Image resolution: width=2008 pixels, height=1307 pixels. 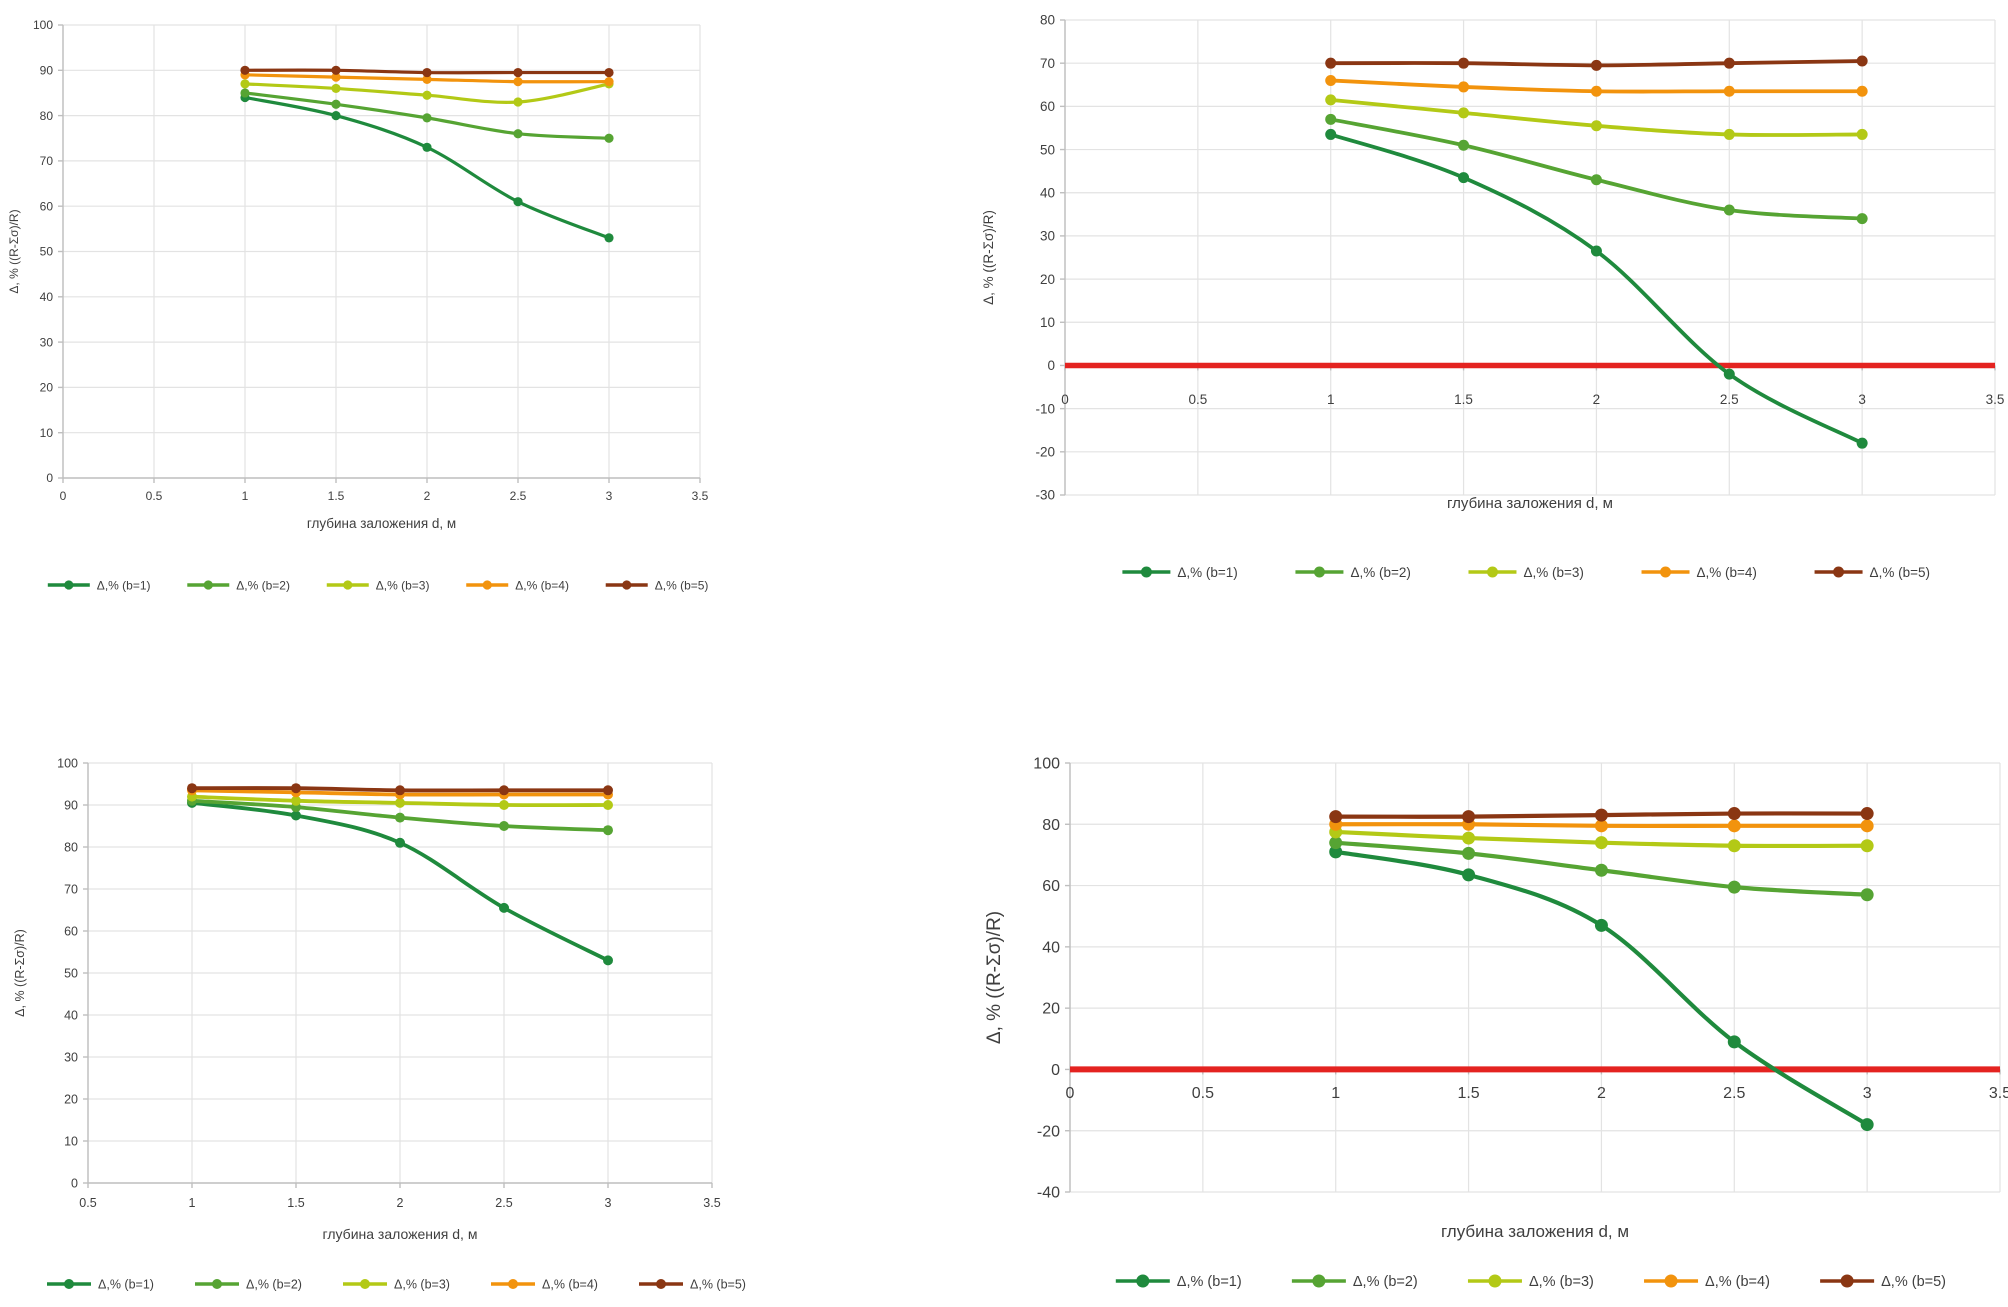 I want to click on y-tick-label: 40, so click(x=71, y=1015).